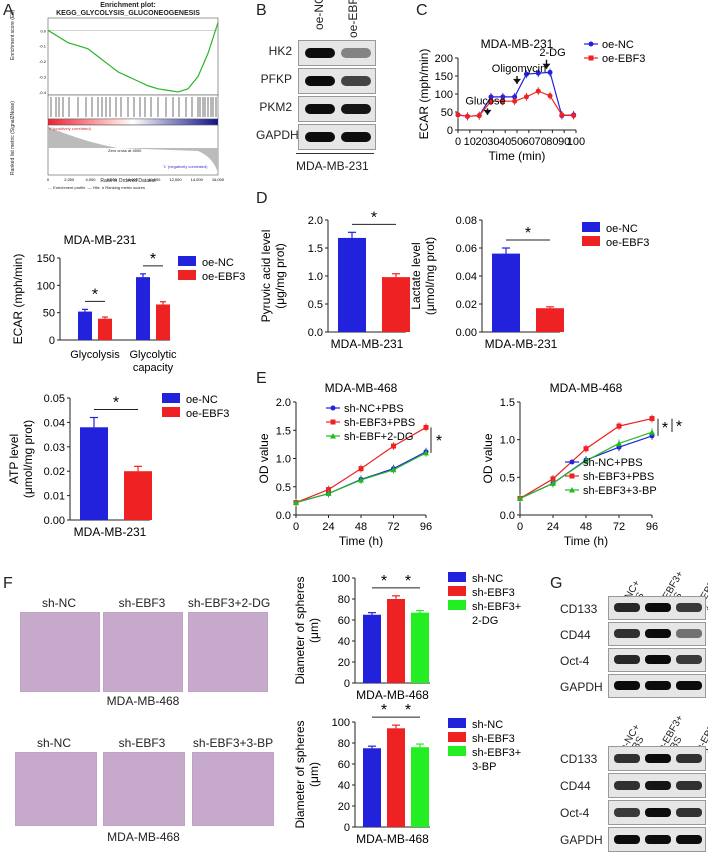  I want to click on C-annotation-2dg: 2-DG, so click(552, 53).